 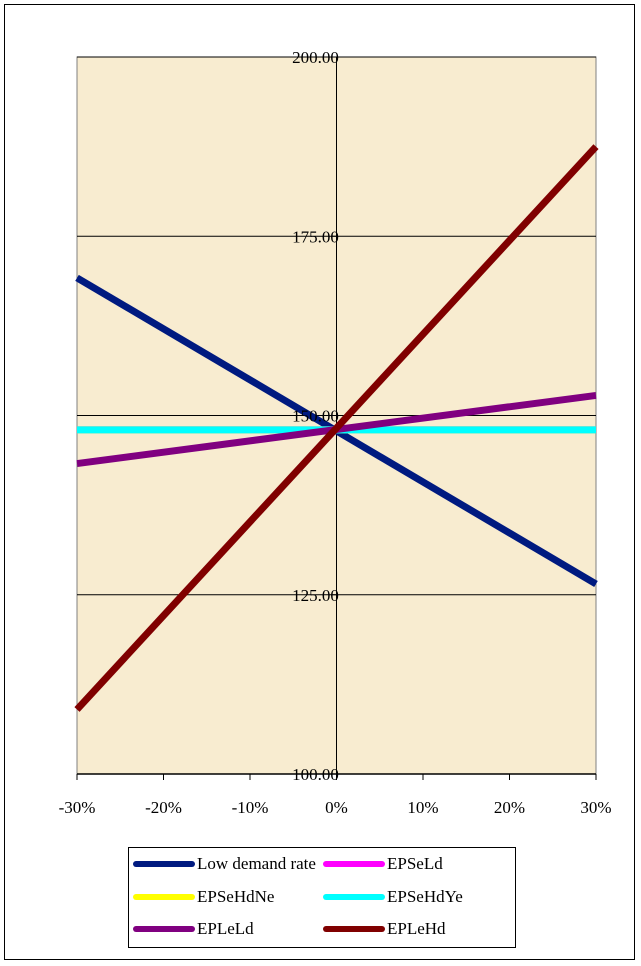 I want to click on legend-label: EPSeHdNe, so click(x=236, y=896).